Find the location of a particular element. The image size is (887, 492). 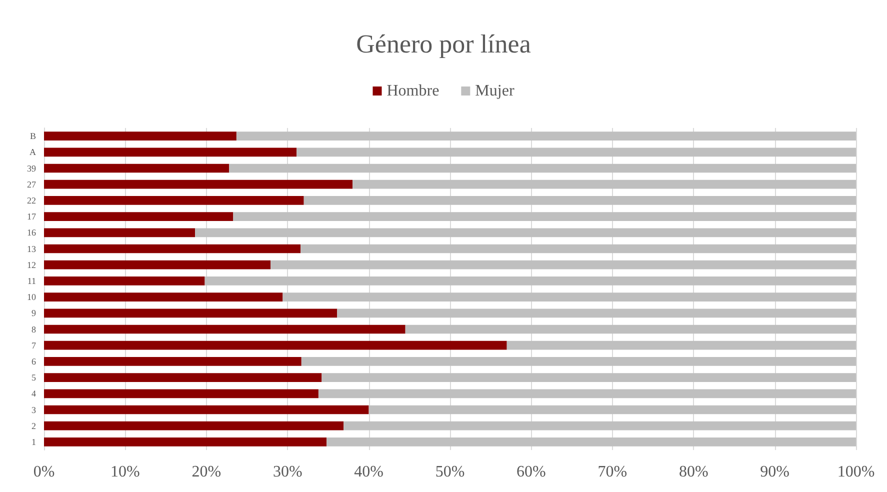

y-tick-label: 3 is located at coordinates (34, 409).